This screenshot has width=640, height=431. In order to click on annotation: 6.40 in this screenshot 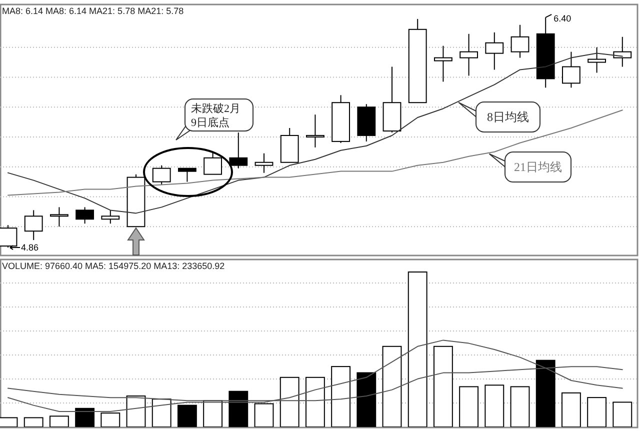, I will do `click(563, 18)`.